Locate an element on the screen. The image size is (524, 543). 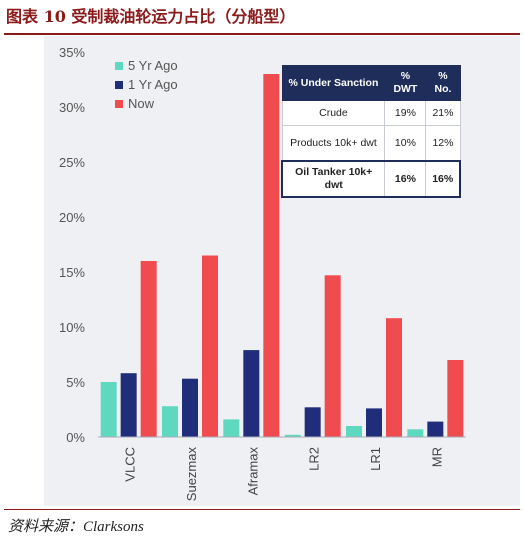
y-tick-label: 20% is located at coordinates (72, 217).